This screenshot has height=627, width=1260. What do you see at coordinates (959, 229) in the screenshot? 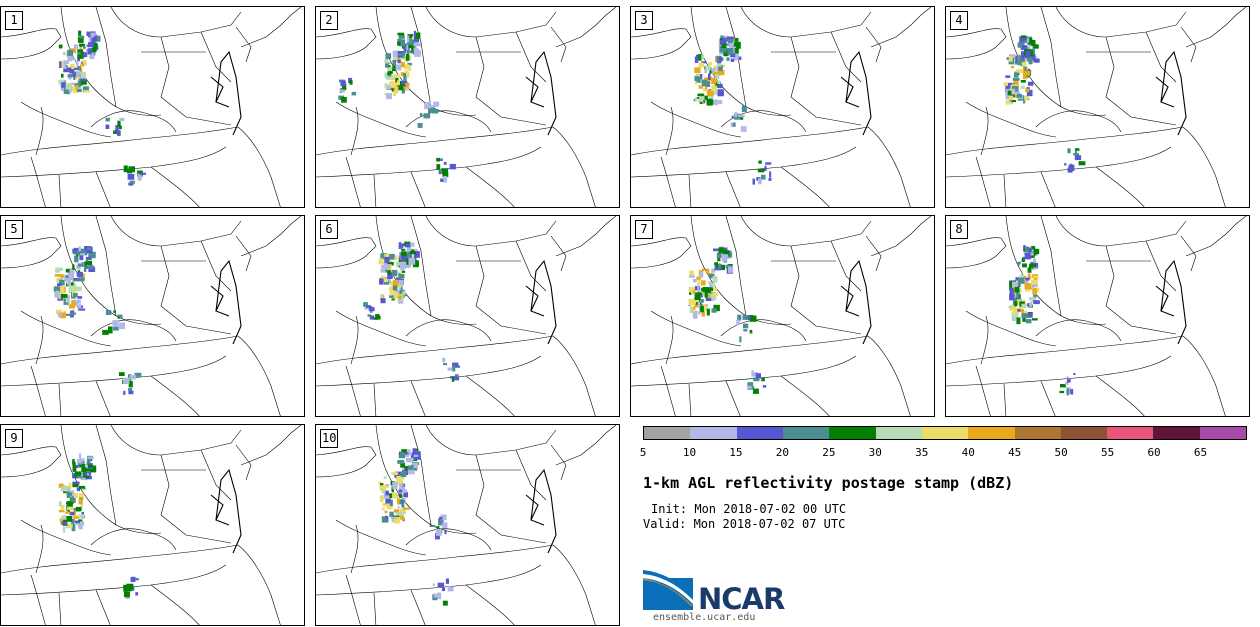
I see `member-number: 8` at bounding box center [959, 229].